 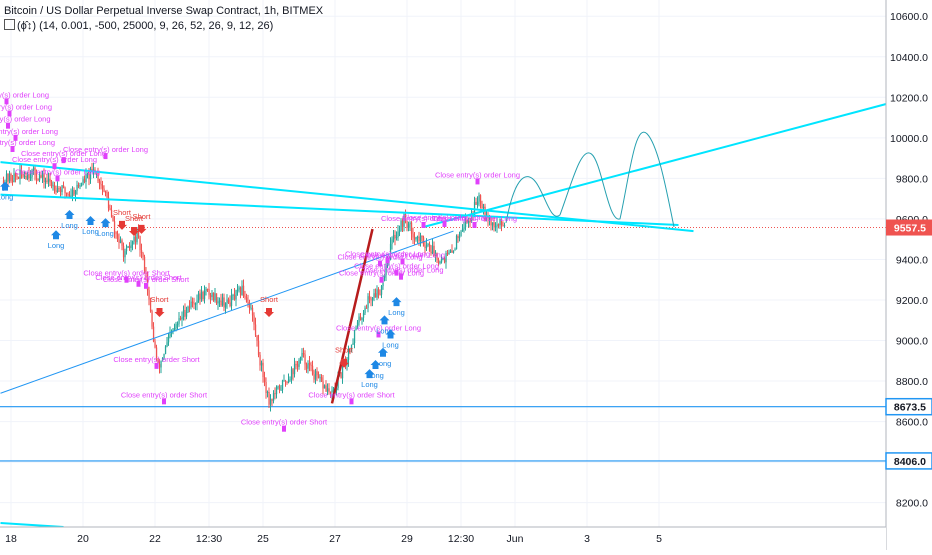 I want to click on signal-label: Close entry(s) order Short, so click(x=284, y=422).